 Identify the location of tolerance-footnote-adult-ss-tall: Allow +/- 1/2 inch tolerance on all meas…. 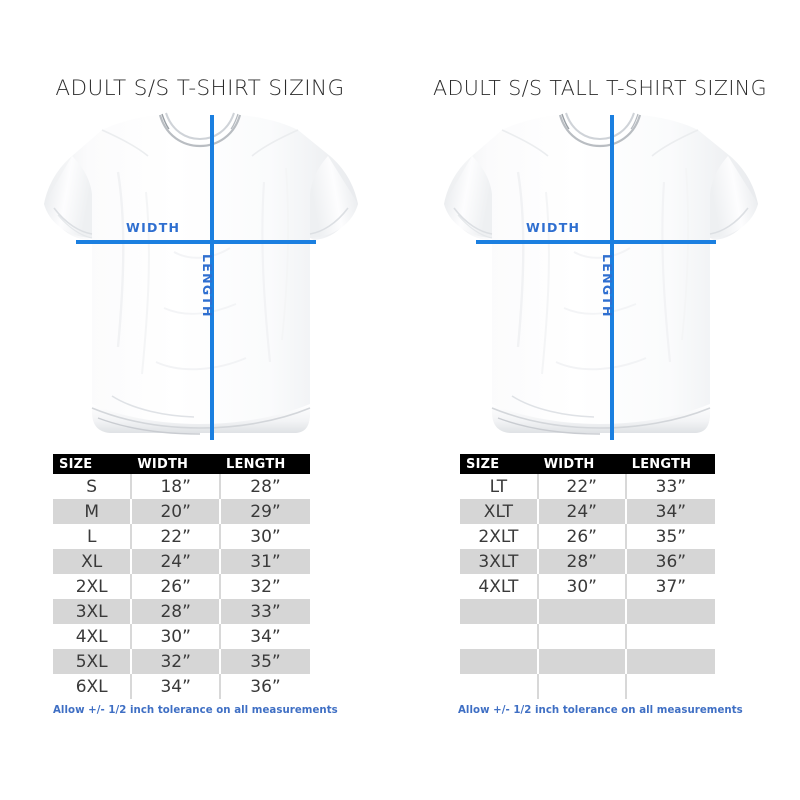
(600, 710).